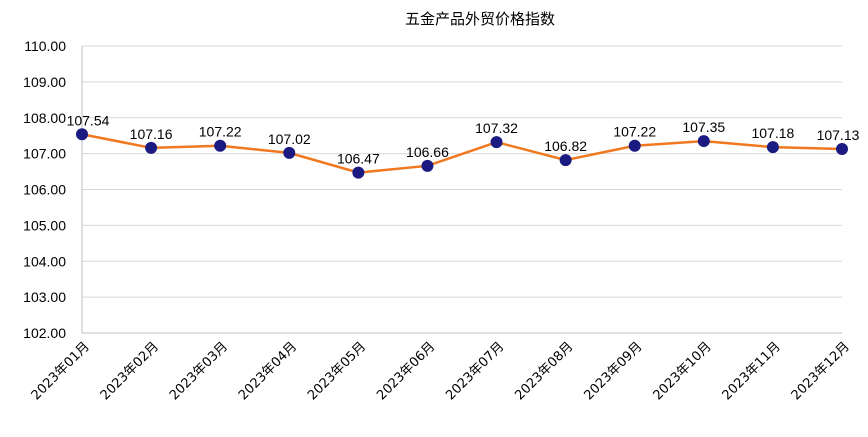 This screenshot has width=868, height=437. Describe the element at coordinates (44, 82) in the screenshot. I see `y-tick-label: 109.00` at that location.